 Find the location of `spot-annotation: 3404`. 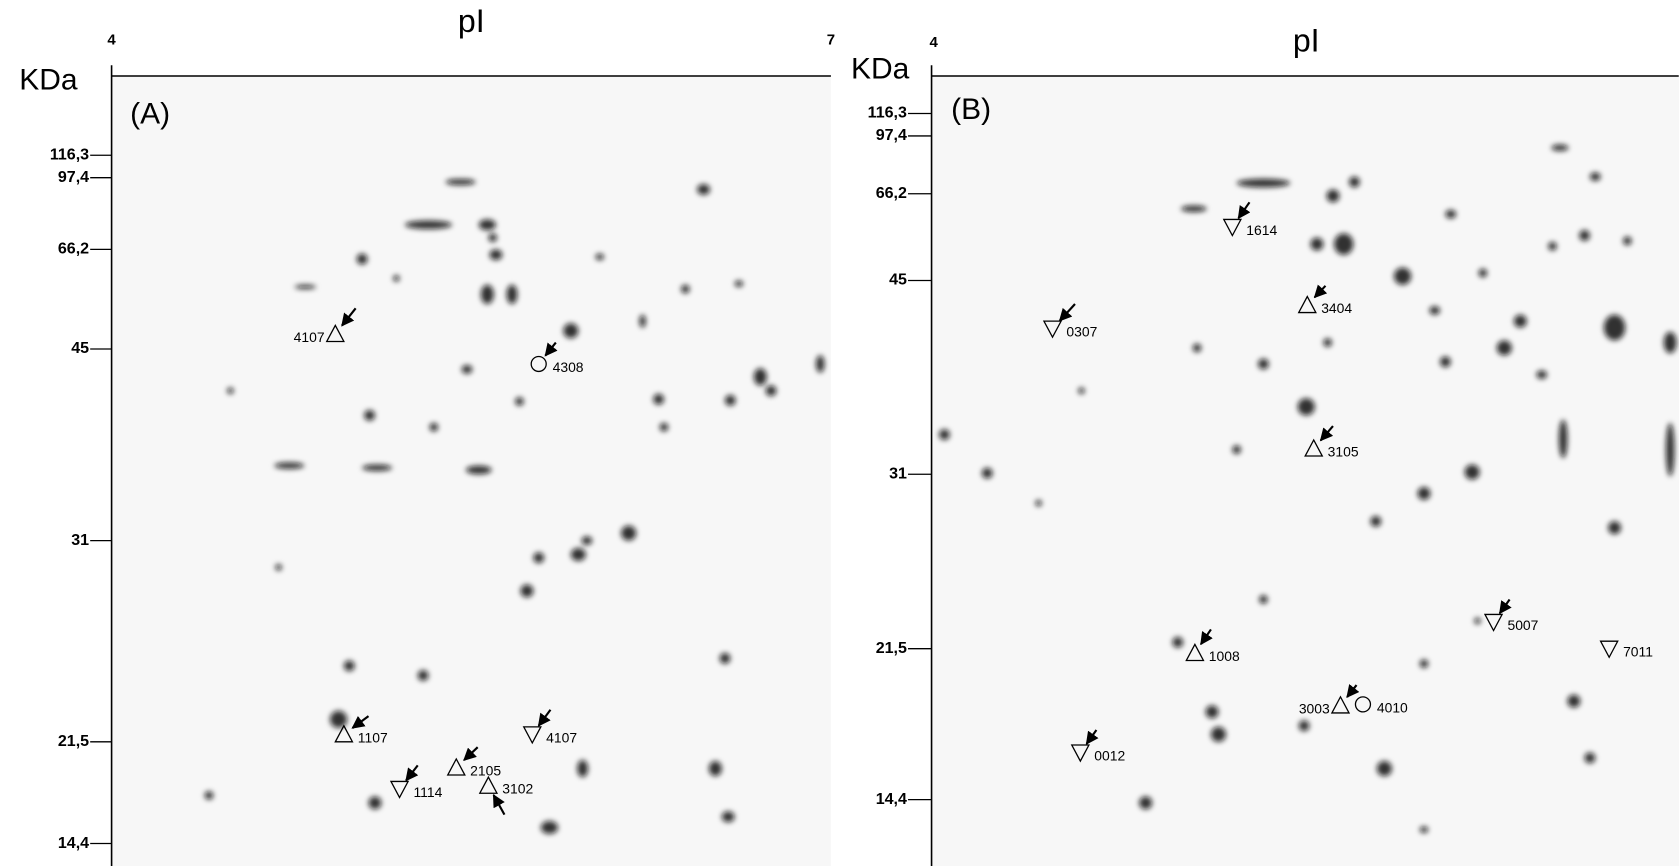

spot-annotation: 3404 is located at coordinates (1324, 300).